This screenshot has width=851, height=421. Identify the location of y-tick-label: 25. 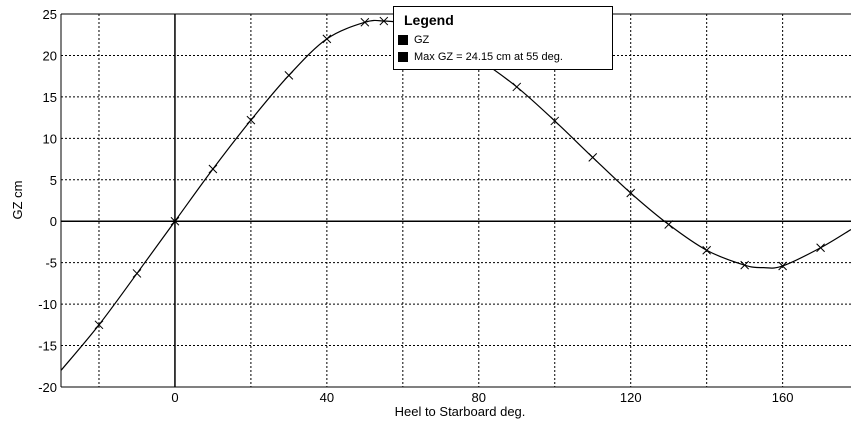
(50, 14).